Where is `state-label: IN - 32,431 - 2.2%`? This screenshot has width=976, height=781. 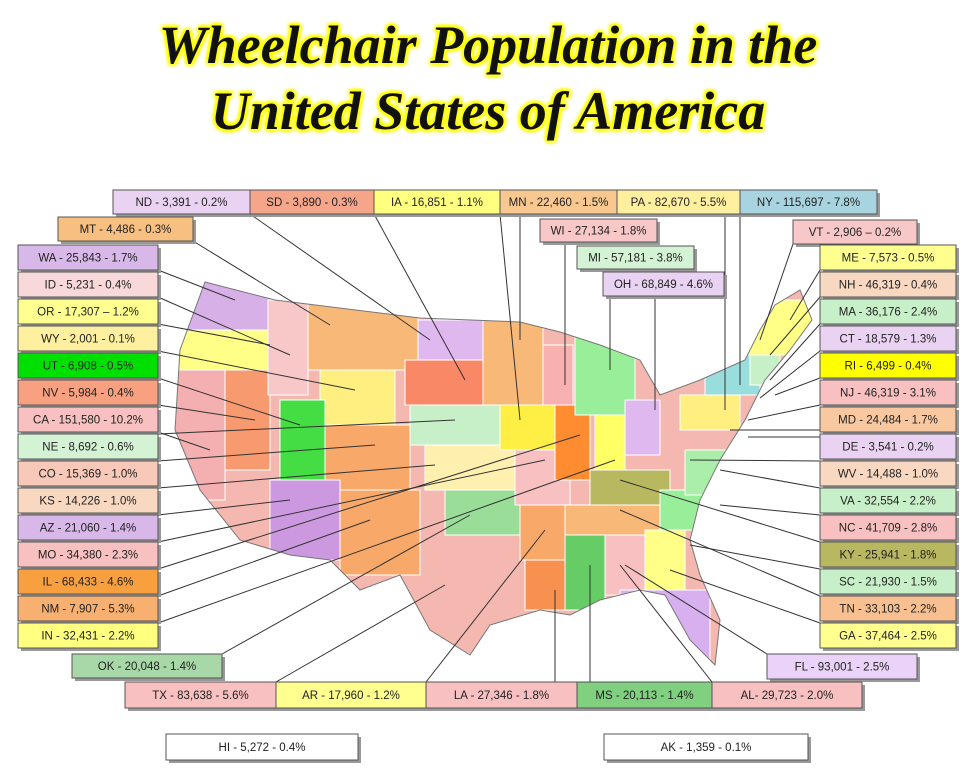 state-label: IN - 32,431 - 2.2% is located at coordinates (87, 637).